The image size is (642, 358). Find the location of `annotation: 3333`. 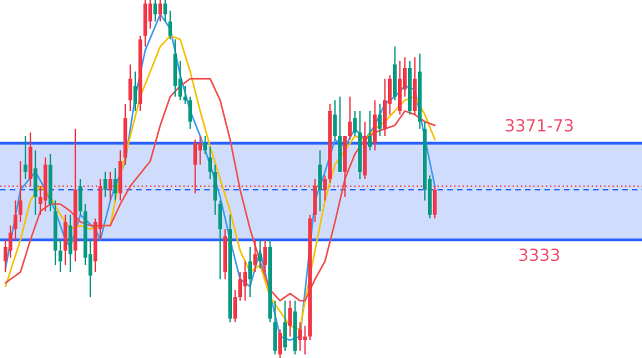

annotation: 3333 is located at coordinates (539, 255).